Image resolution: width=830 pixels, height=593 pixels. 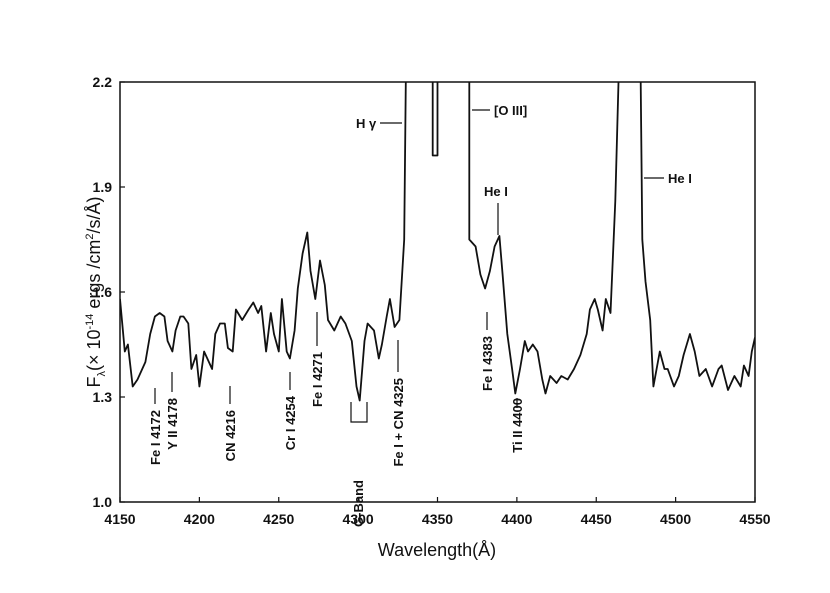 What do you see at coordinates (510, 110) in the screenshot?
I see `annotation: [O III]` at bounding box center [510, 110].